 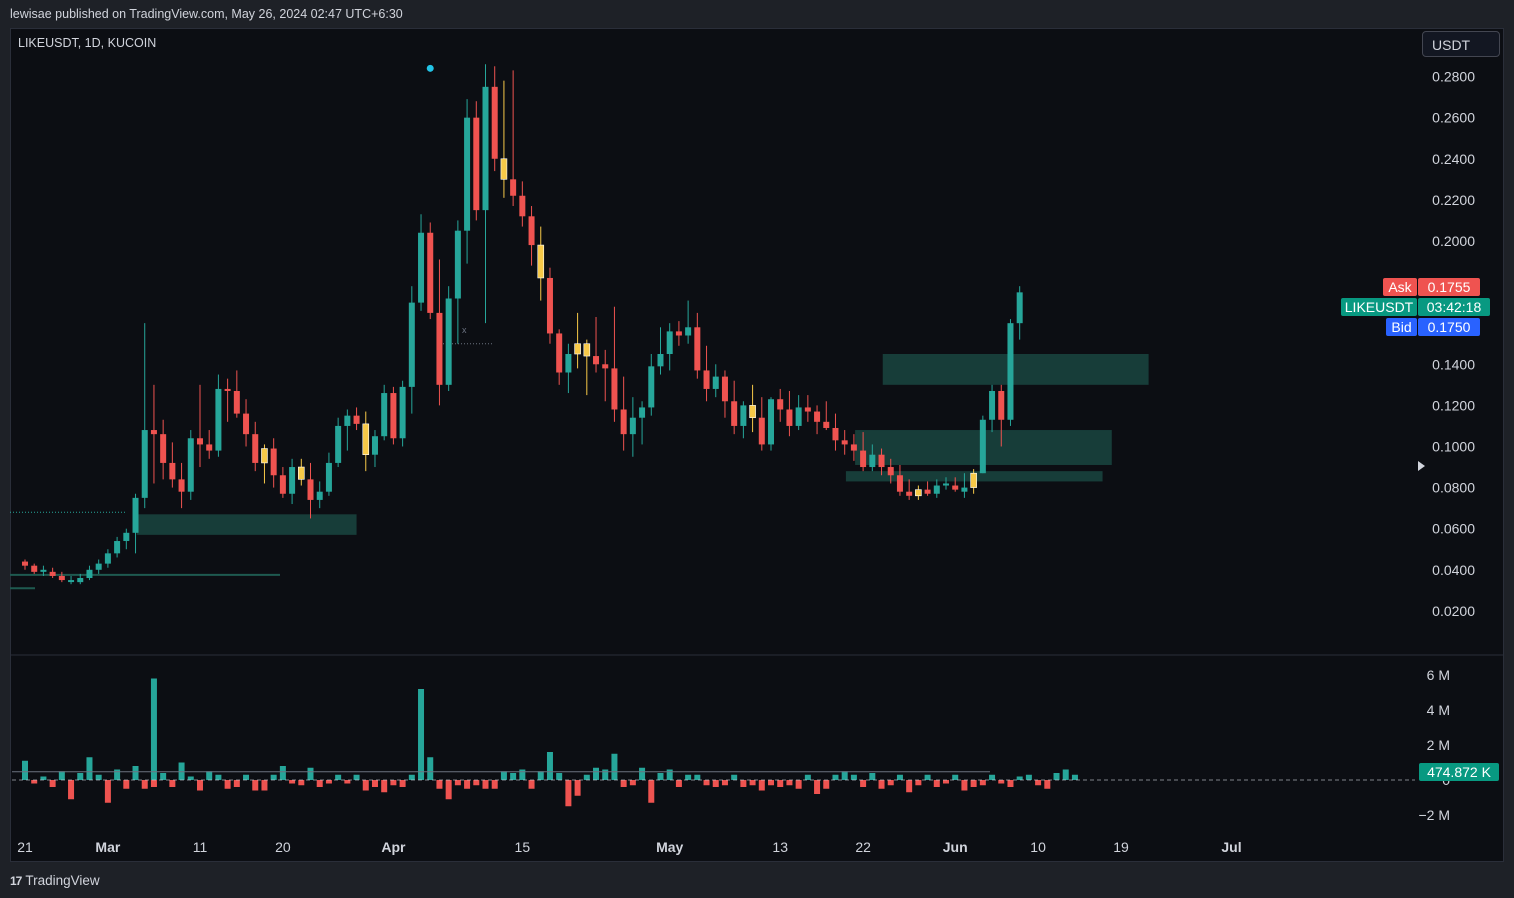 What do you see at coordinates (283, 847) in the screenshot?
I see `x-tick-label: 20` at bounding box center [283, 847].